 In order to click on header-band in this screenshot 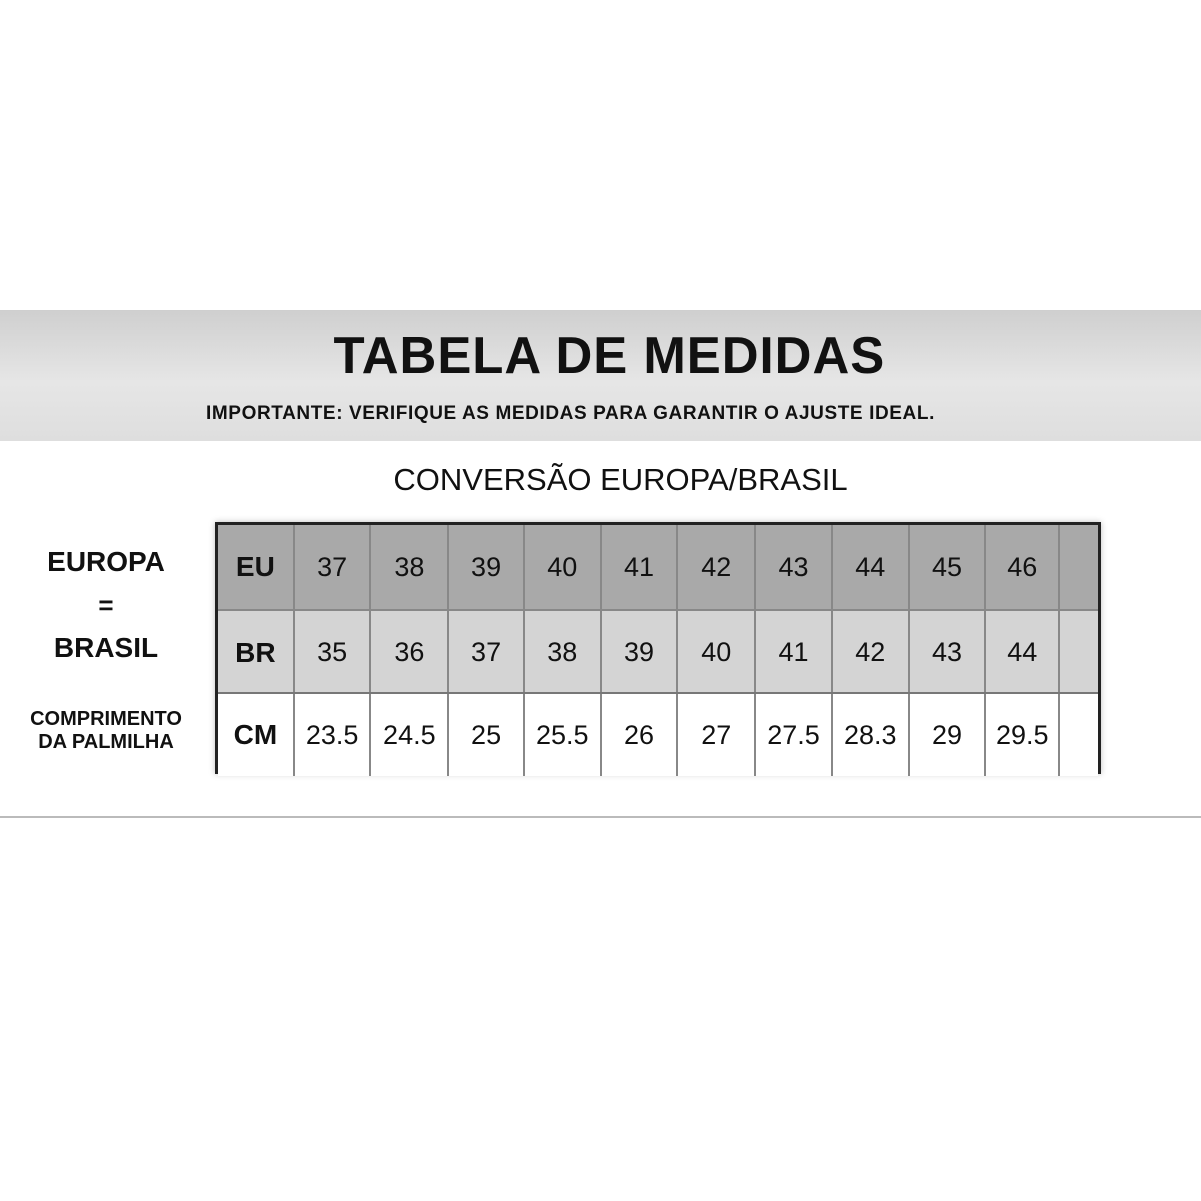, I will do `click(600, 375)`.